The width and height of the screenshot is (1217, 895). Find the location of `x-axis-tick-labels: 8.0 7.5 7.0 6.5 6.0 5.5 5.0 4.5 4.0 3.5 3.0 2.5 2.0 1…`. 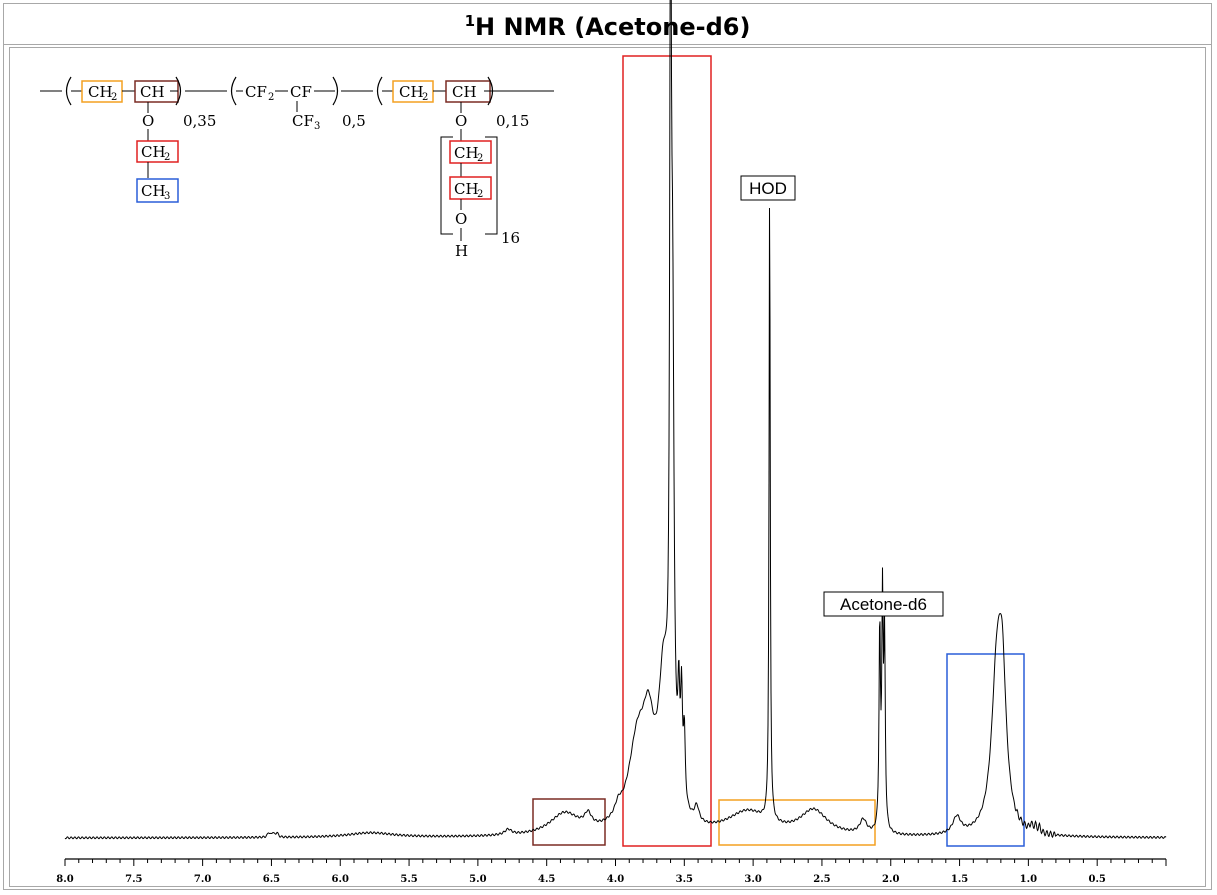

x-axis-tick-labels: 8.0 7.5 7.0 6.5 6.0 5.5 5.0 4.5 4.0 3.5 3.0 2.5 2.0 1… is located at coordinates (581, 879).